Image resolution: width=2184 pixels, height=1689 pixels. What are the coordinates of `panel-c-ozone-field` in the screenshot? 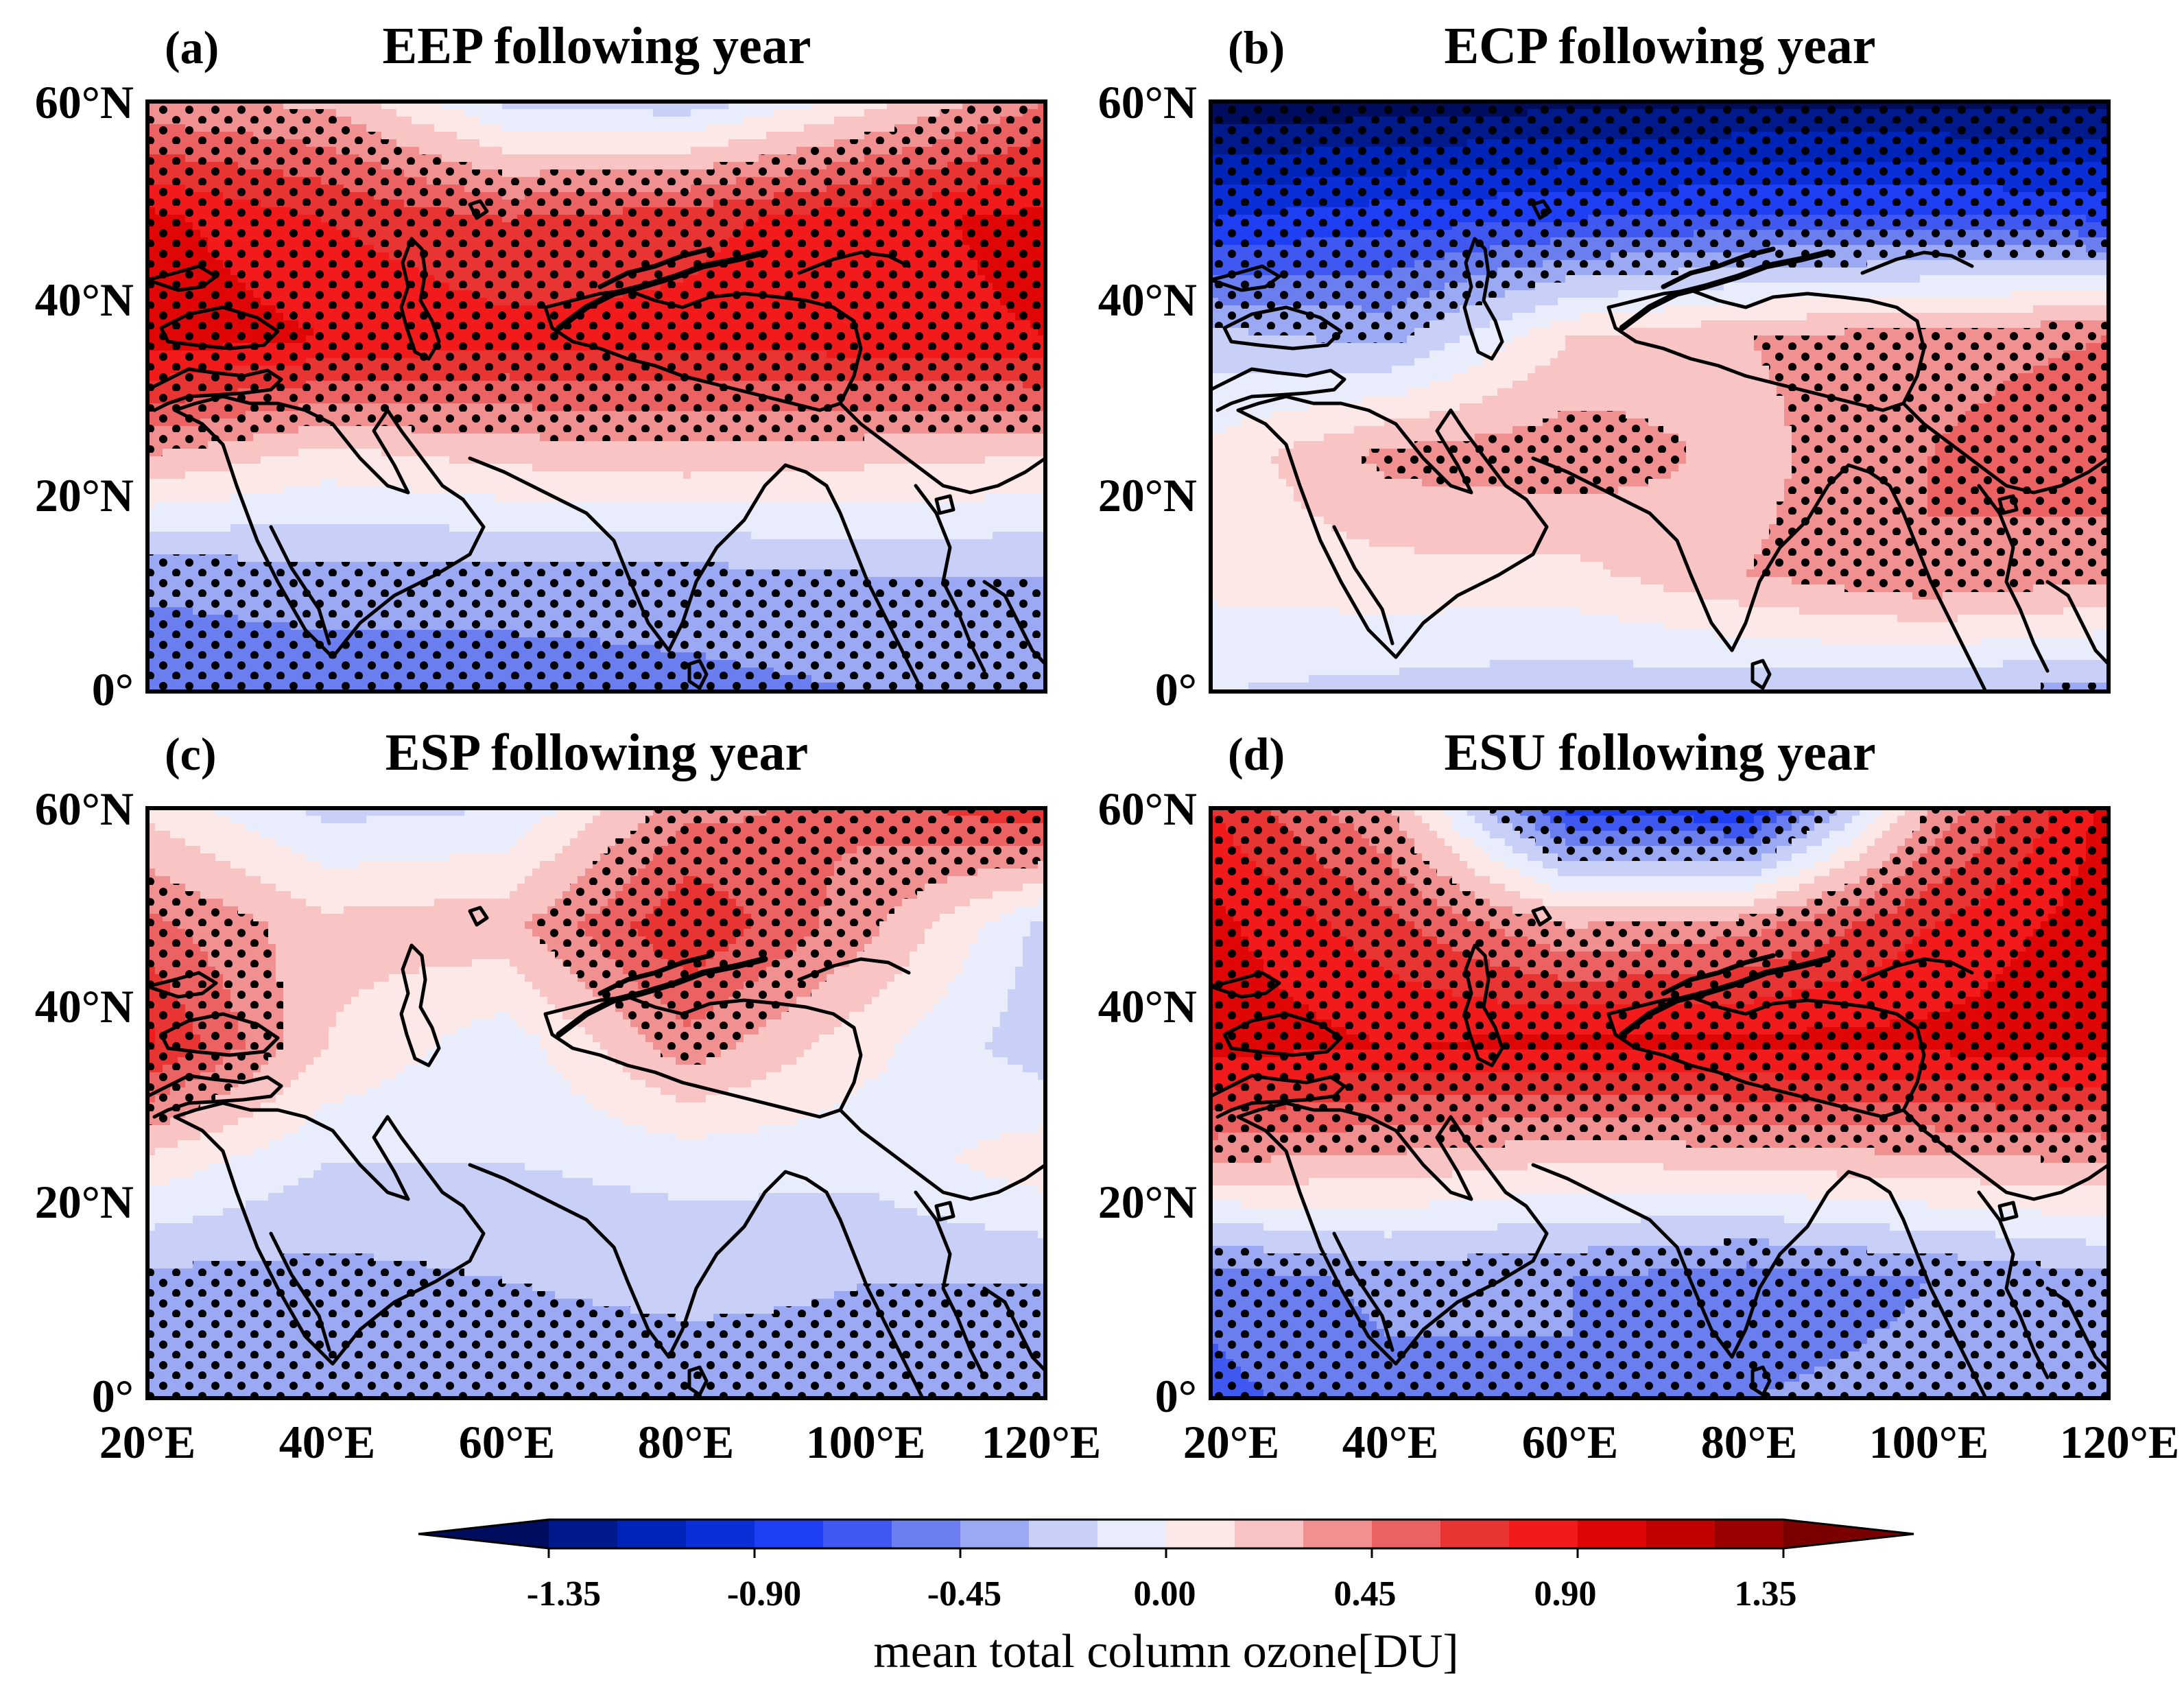 It's located at (596, 1106).